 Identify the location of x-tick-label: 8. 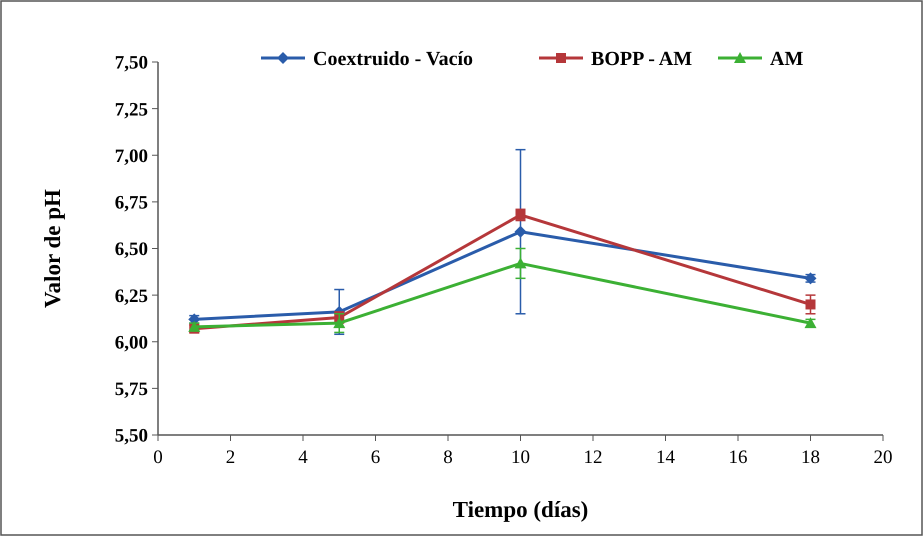
(448, 457).